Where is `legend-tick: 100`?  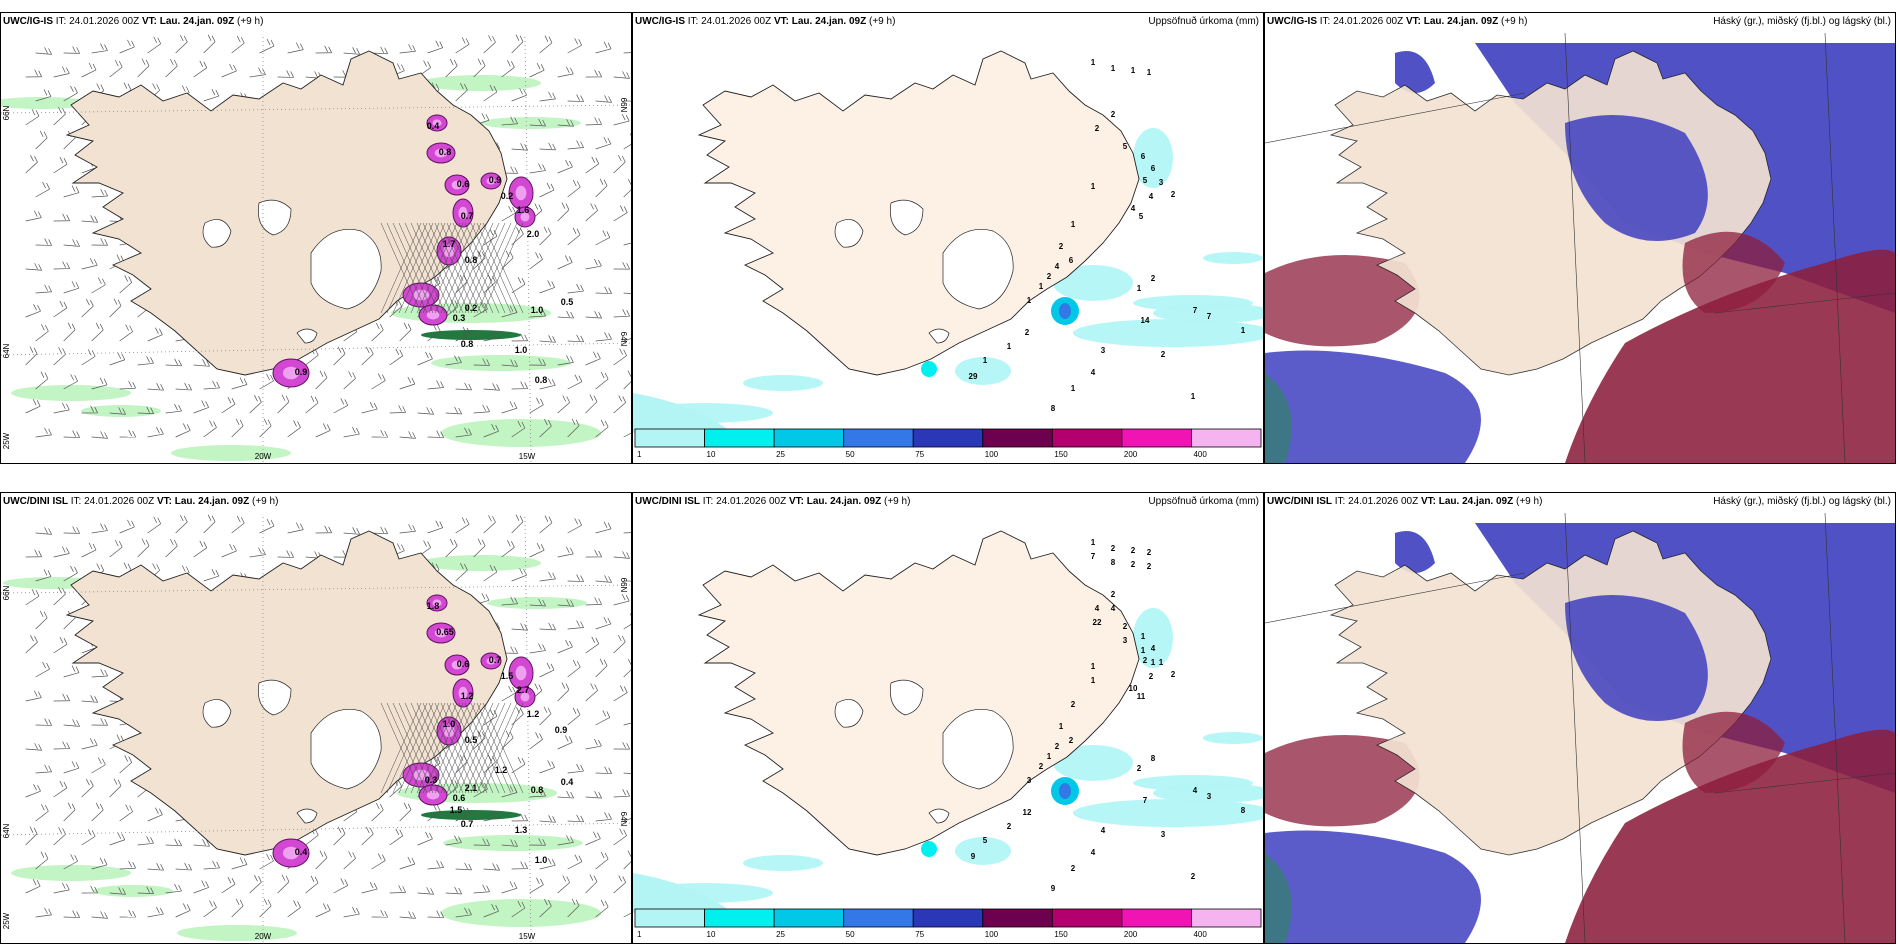
legend-tick: 100 is located at coordinates (992, 934).